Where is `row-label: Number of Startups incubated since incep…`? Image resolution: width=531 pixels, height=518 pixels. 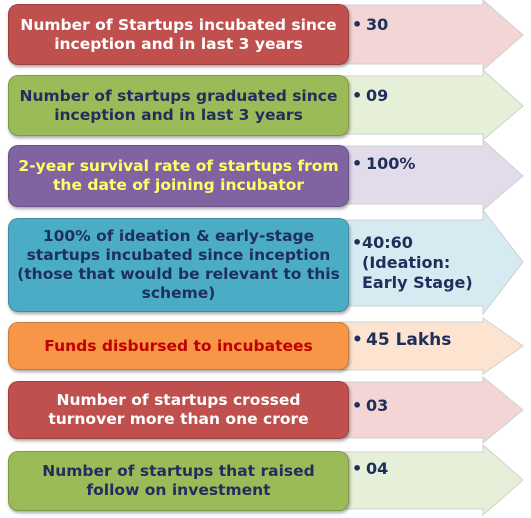
row-label: Number of Startups incubated since incep… is located at coordinates (178, 34).